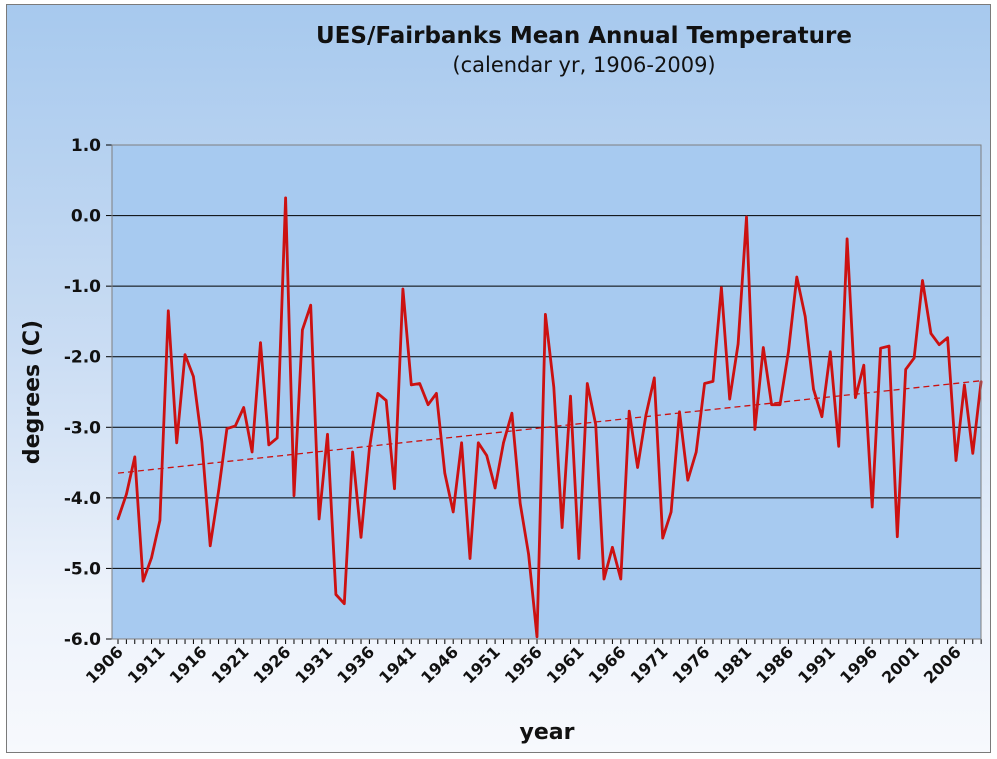  Describe the element at coordinates (942, 664) in the screenshot. I see `x-tick-label: 2006` at that location.